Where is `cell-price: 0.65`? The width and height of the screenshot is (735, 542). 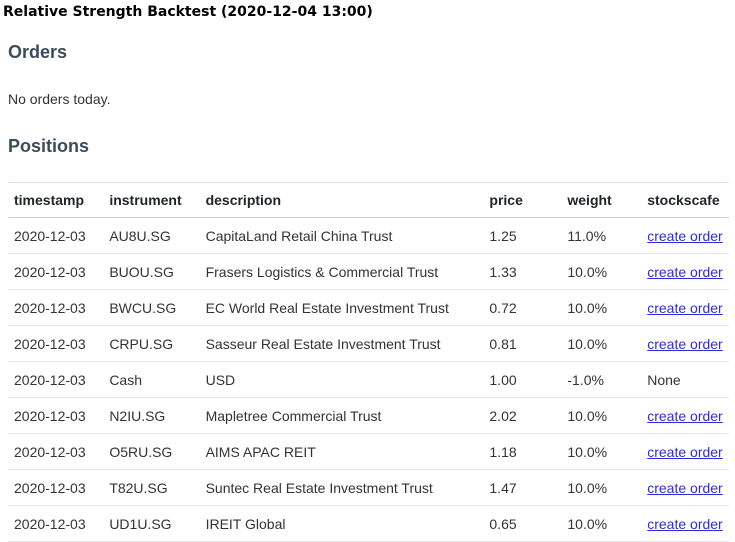
cell-price: 0.65 is located at coordinates (503, 523).